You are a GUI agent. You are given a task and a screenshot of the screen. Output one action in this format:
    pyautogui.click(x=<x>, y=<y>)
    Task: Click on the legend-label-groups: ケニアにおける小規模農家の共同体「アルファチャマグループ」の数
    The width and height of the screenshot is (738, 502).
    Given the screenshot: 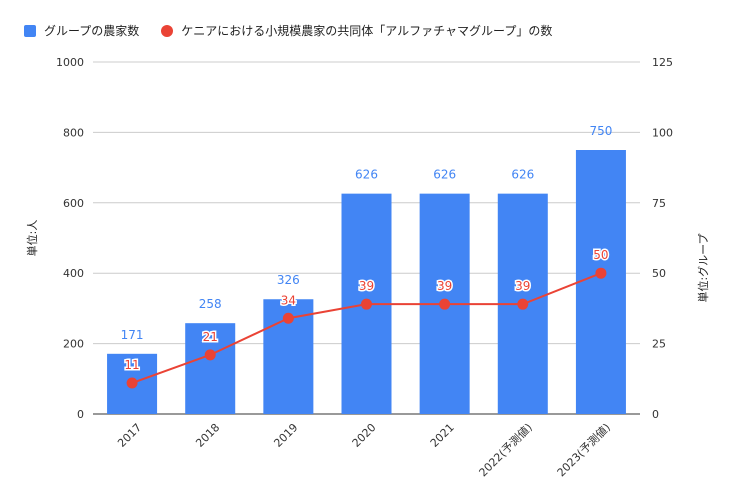 What is the action you would take?
    pyautogui.click(x=367, y=31)
    